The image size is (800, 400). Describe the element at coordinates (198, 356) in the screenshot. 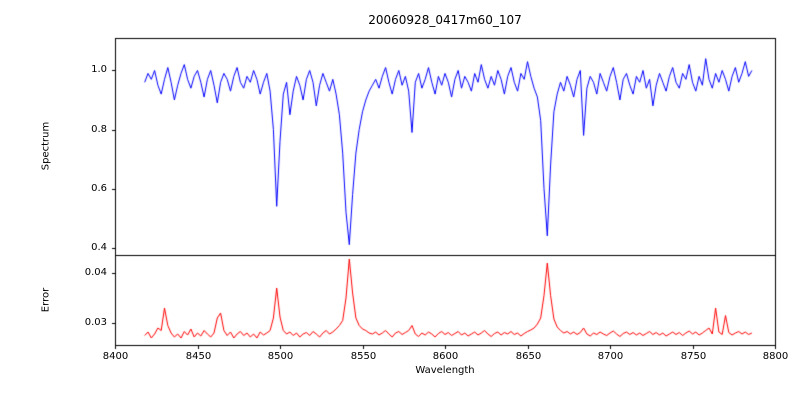

I see `x-tick-label: 8450` at that location.